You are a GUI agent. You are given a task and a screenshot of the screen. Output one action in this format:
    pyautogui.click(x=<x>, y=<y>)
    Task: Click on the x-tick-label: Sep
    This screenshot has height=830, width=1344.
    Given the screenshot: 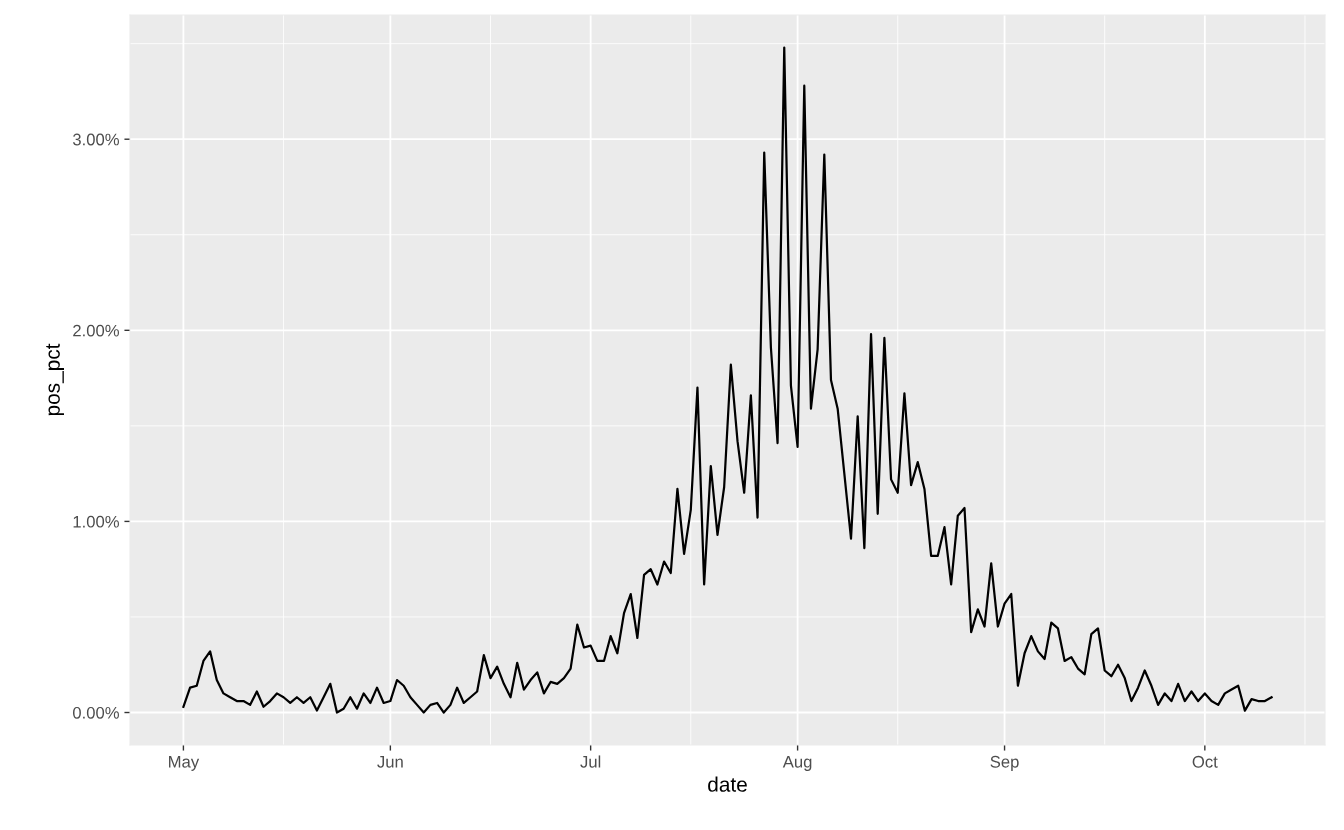 What is the action you would take?
    pyautogui.click(x=1004, y=763)
    